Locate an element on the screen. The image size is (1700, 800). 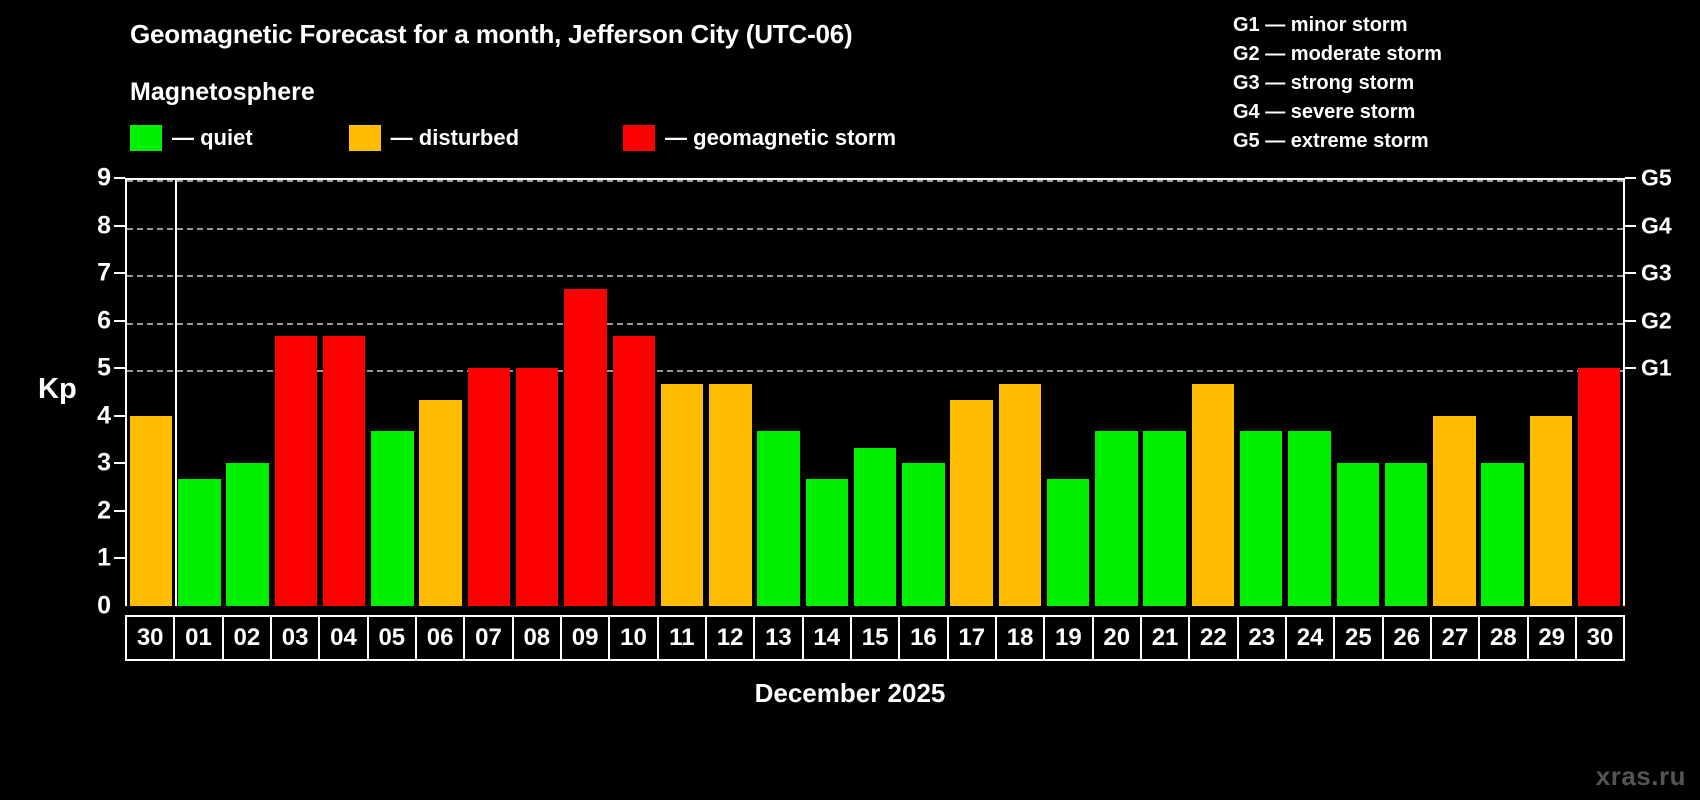
day-label-17: 17 is located at coordinates (973, 638).